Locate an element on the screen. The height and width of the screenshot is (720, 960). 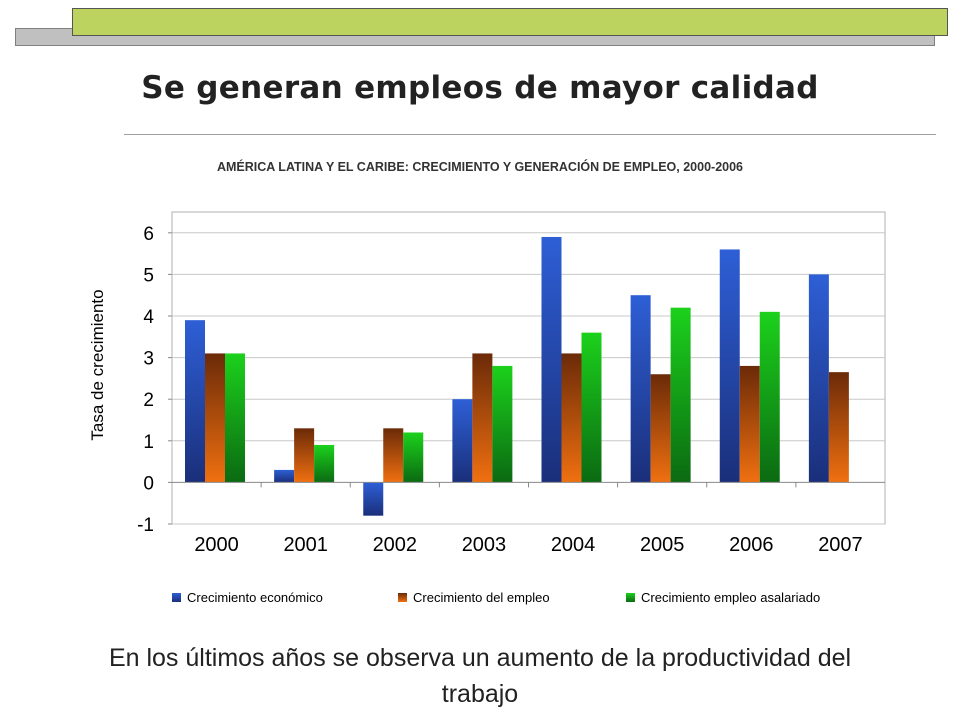
legend-label: Crecimiento económico is located at coordinates (255, 597).